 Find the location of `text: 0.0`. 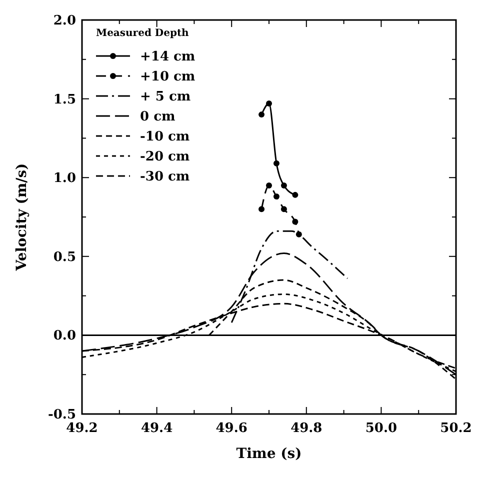

text: 0.0 is located at coordinates (64, 336).